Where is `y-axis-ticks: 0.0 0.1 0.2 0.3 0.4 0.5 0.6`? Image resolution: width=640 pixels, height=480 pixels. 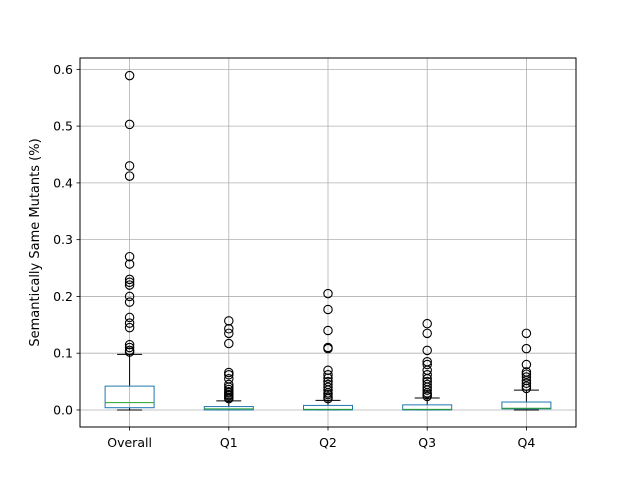
y-axis-ticks: 0.0 0.1 0.2 0.3 0.4 0.5 0.6 is located at coordinates (66, 239).